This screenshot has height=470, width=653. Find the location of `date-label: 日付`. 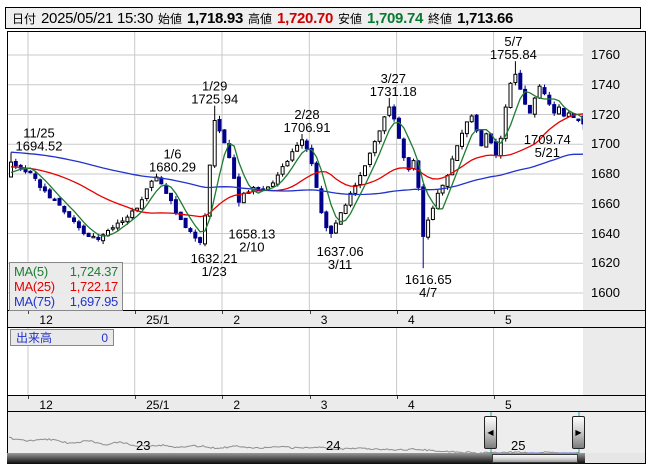

date-label: 日付 is located at coordinates (24, 18).